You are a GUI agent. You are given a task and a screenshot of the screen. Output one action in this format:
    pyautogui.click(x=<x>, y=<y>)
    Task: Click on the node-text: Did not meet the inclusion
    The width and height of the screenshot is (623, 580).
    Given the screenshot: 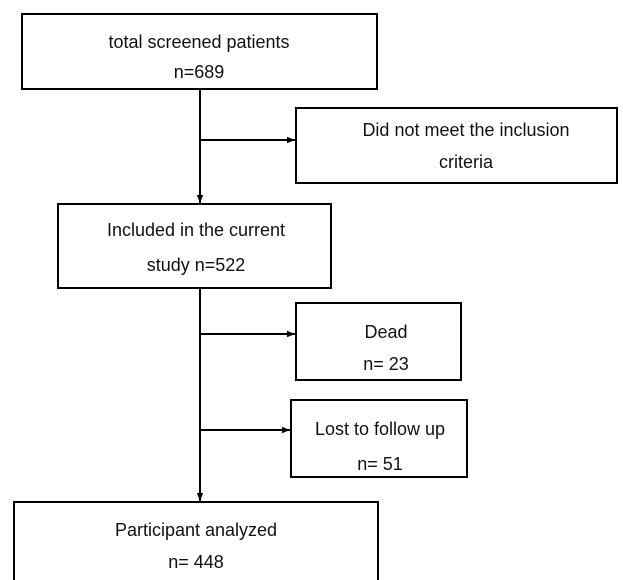 What is the action you would take?
    pyautogui.click(x=465, y=130)
    